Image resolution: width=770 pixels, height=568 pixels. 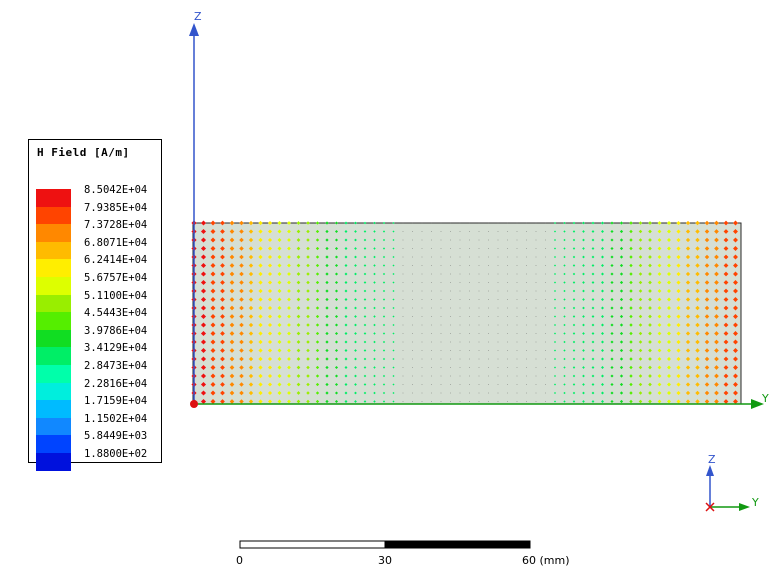 What do you see at coordinates (403, 553) in the screenshot?
I see `scale-bar: 0 30 60 (mm)` at bounding box center [403, 553].